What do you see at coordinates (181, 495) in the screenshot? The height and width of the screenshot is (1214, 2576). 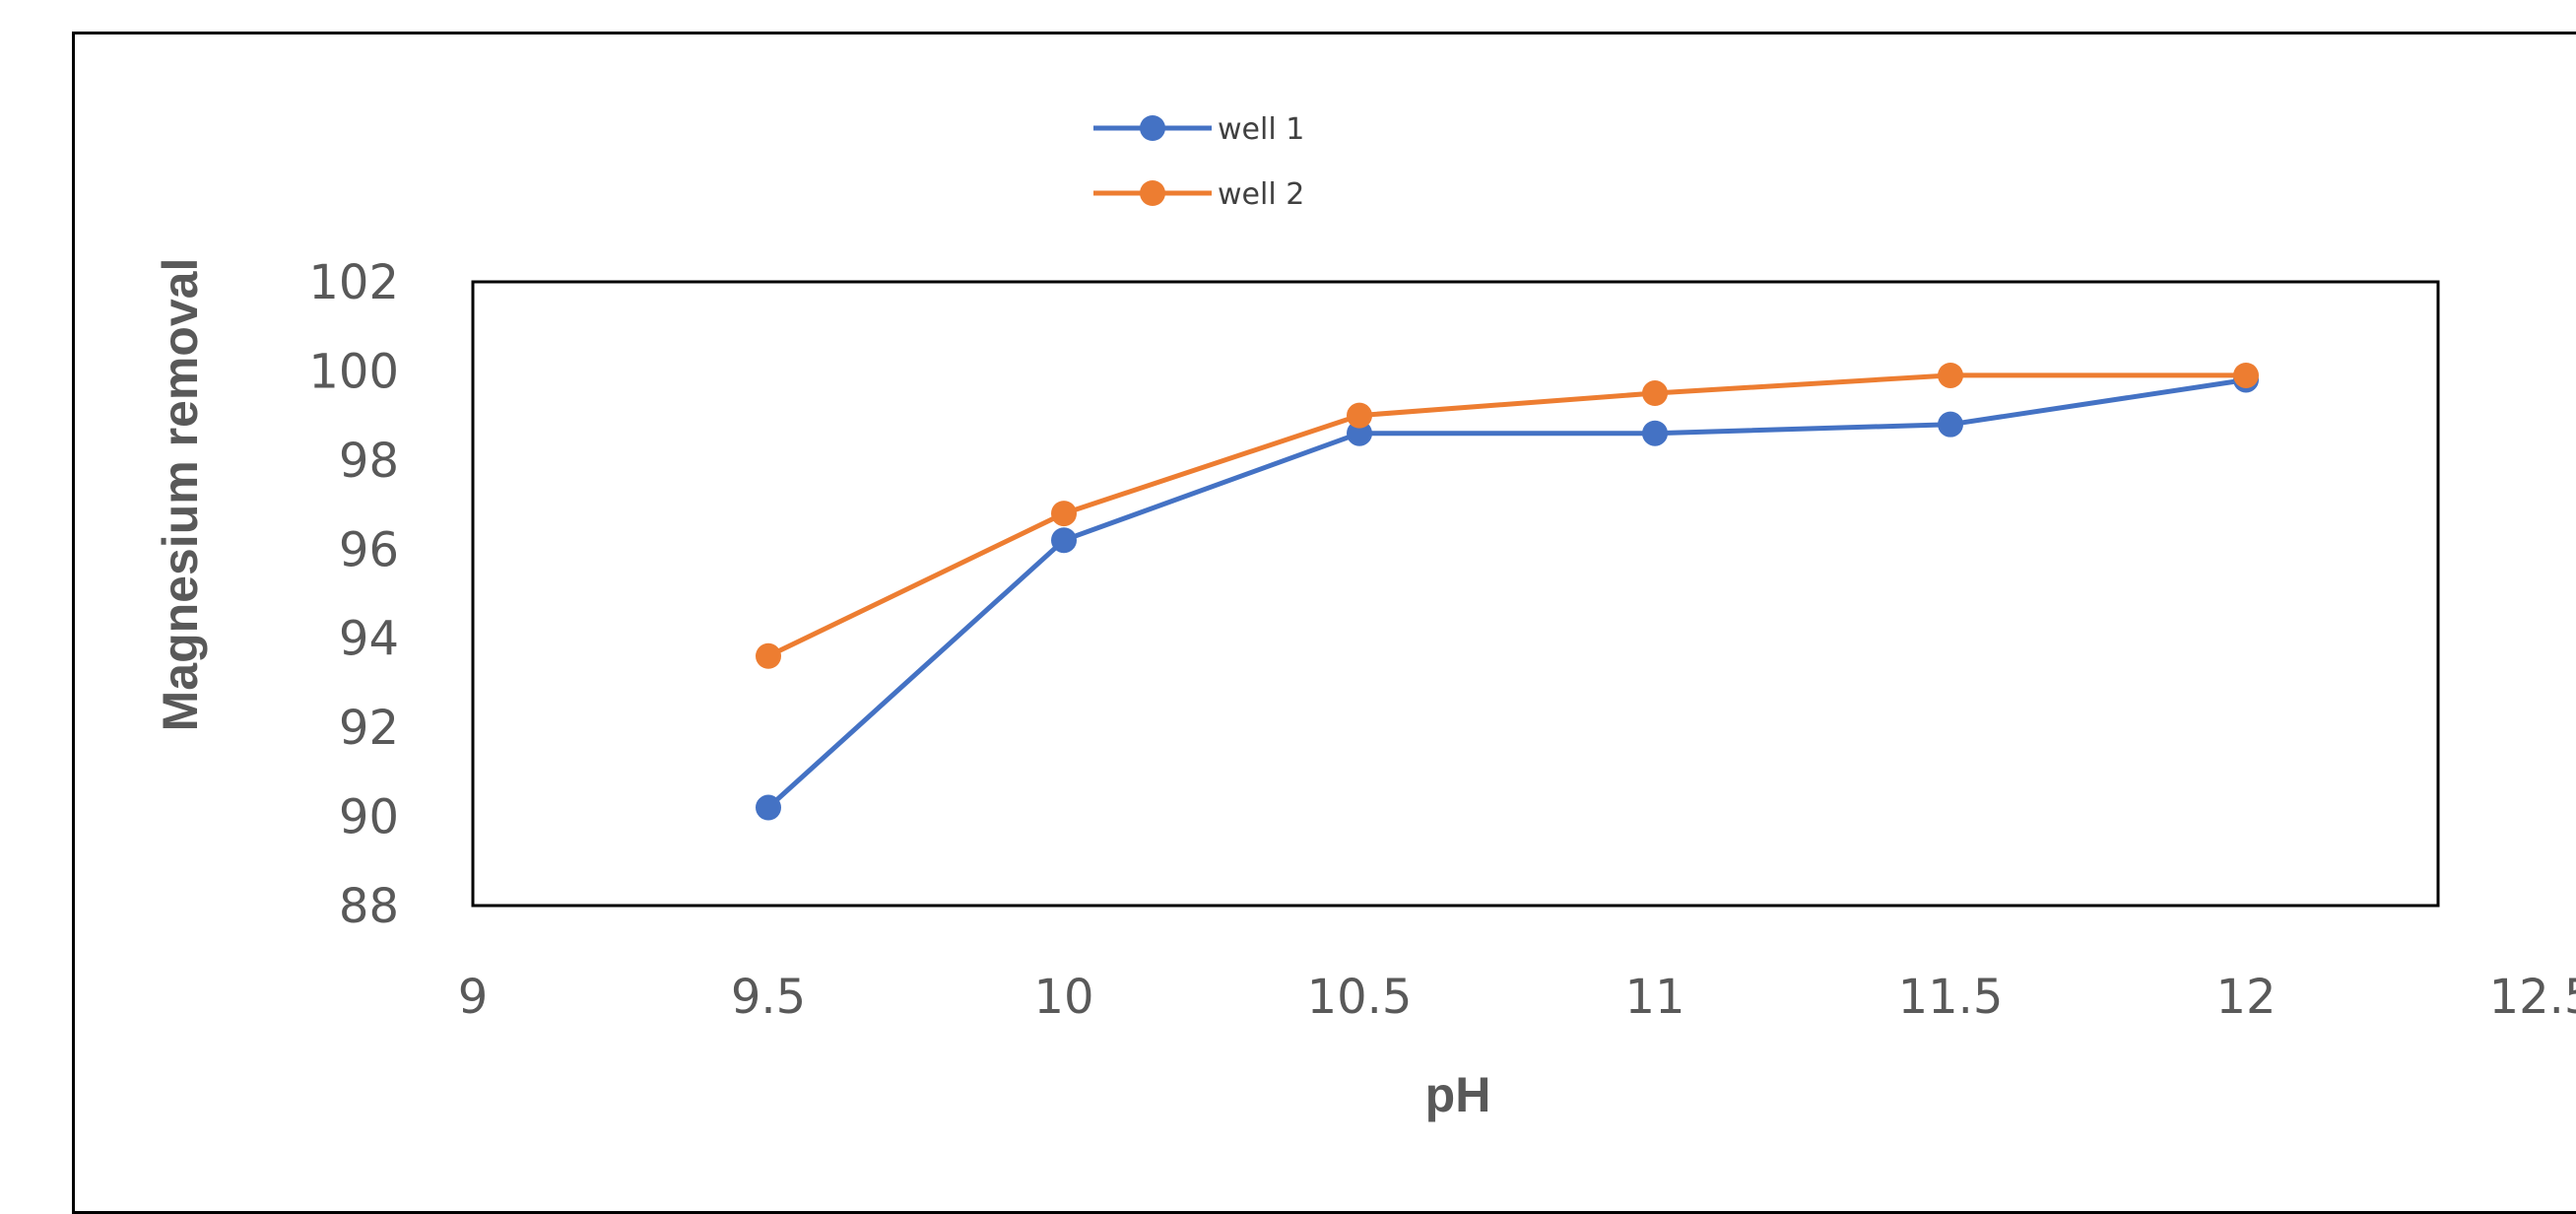 I see `y-axis-title: Magnesium removal` at bounding box center [181, 495].